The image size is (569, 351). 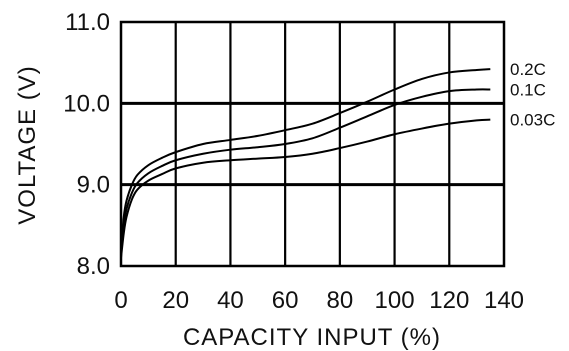 I want to click on x-tick-label: 20, so click(x=175, y=300).